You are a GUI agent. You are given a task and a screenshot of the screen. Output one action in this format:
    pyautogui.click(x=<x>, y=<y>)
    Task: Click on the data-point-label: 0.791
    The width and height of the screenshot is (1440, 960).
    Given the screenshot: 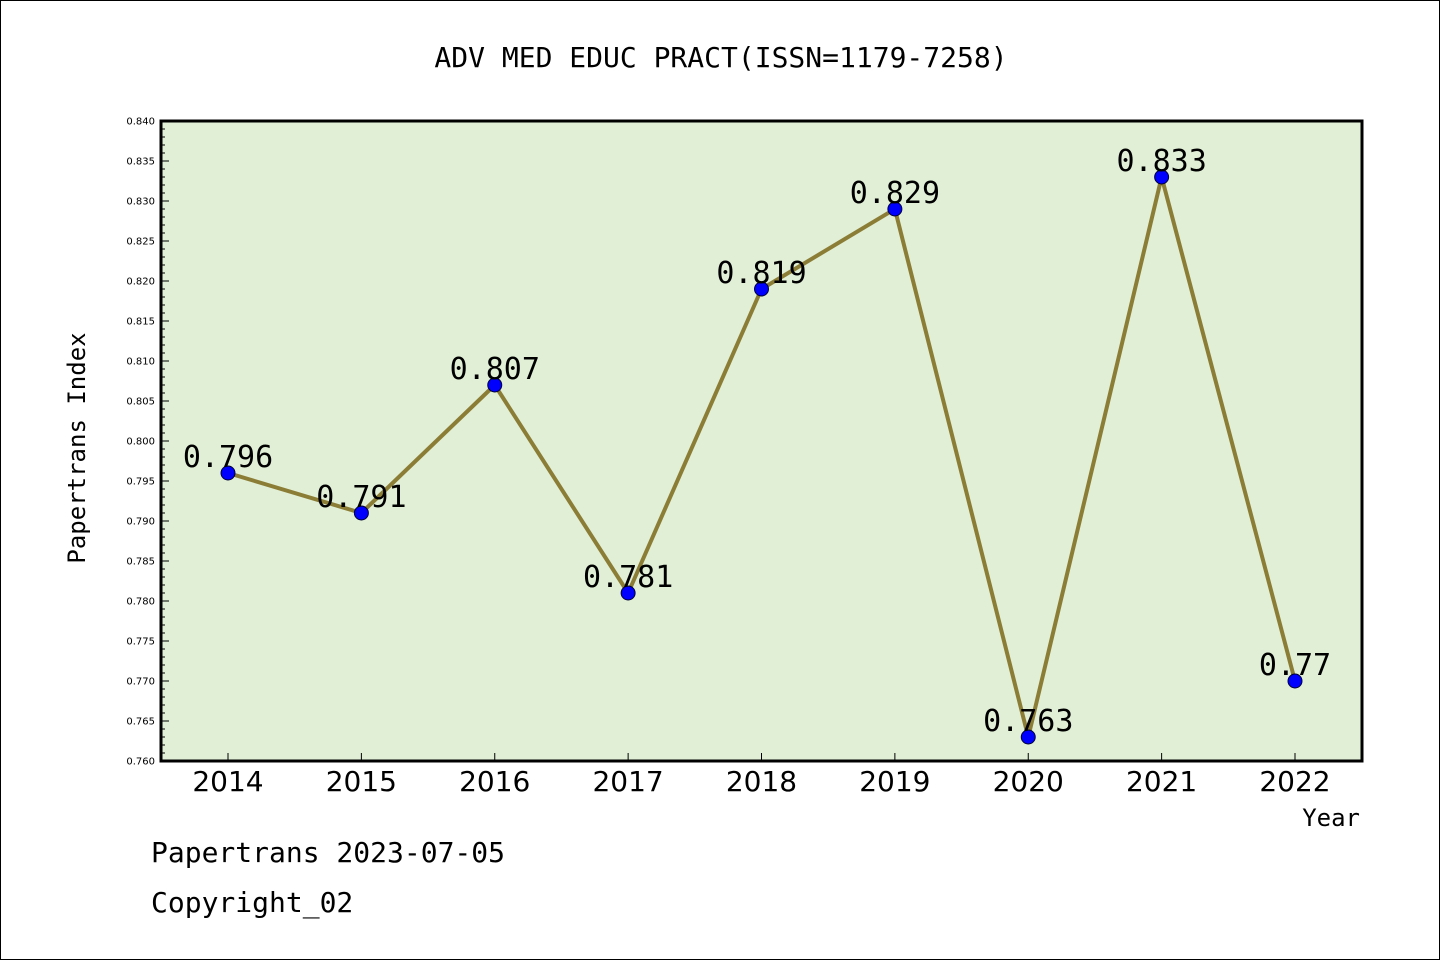 What is the action you would take?
    pyautogui.click(x=361, y=497)
    